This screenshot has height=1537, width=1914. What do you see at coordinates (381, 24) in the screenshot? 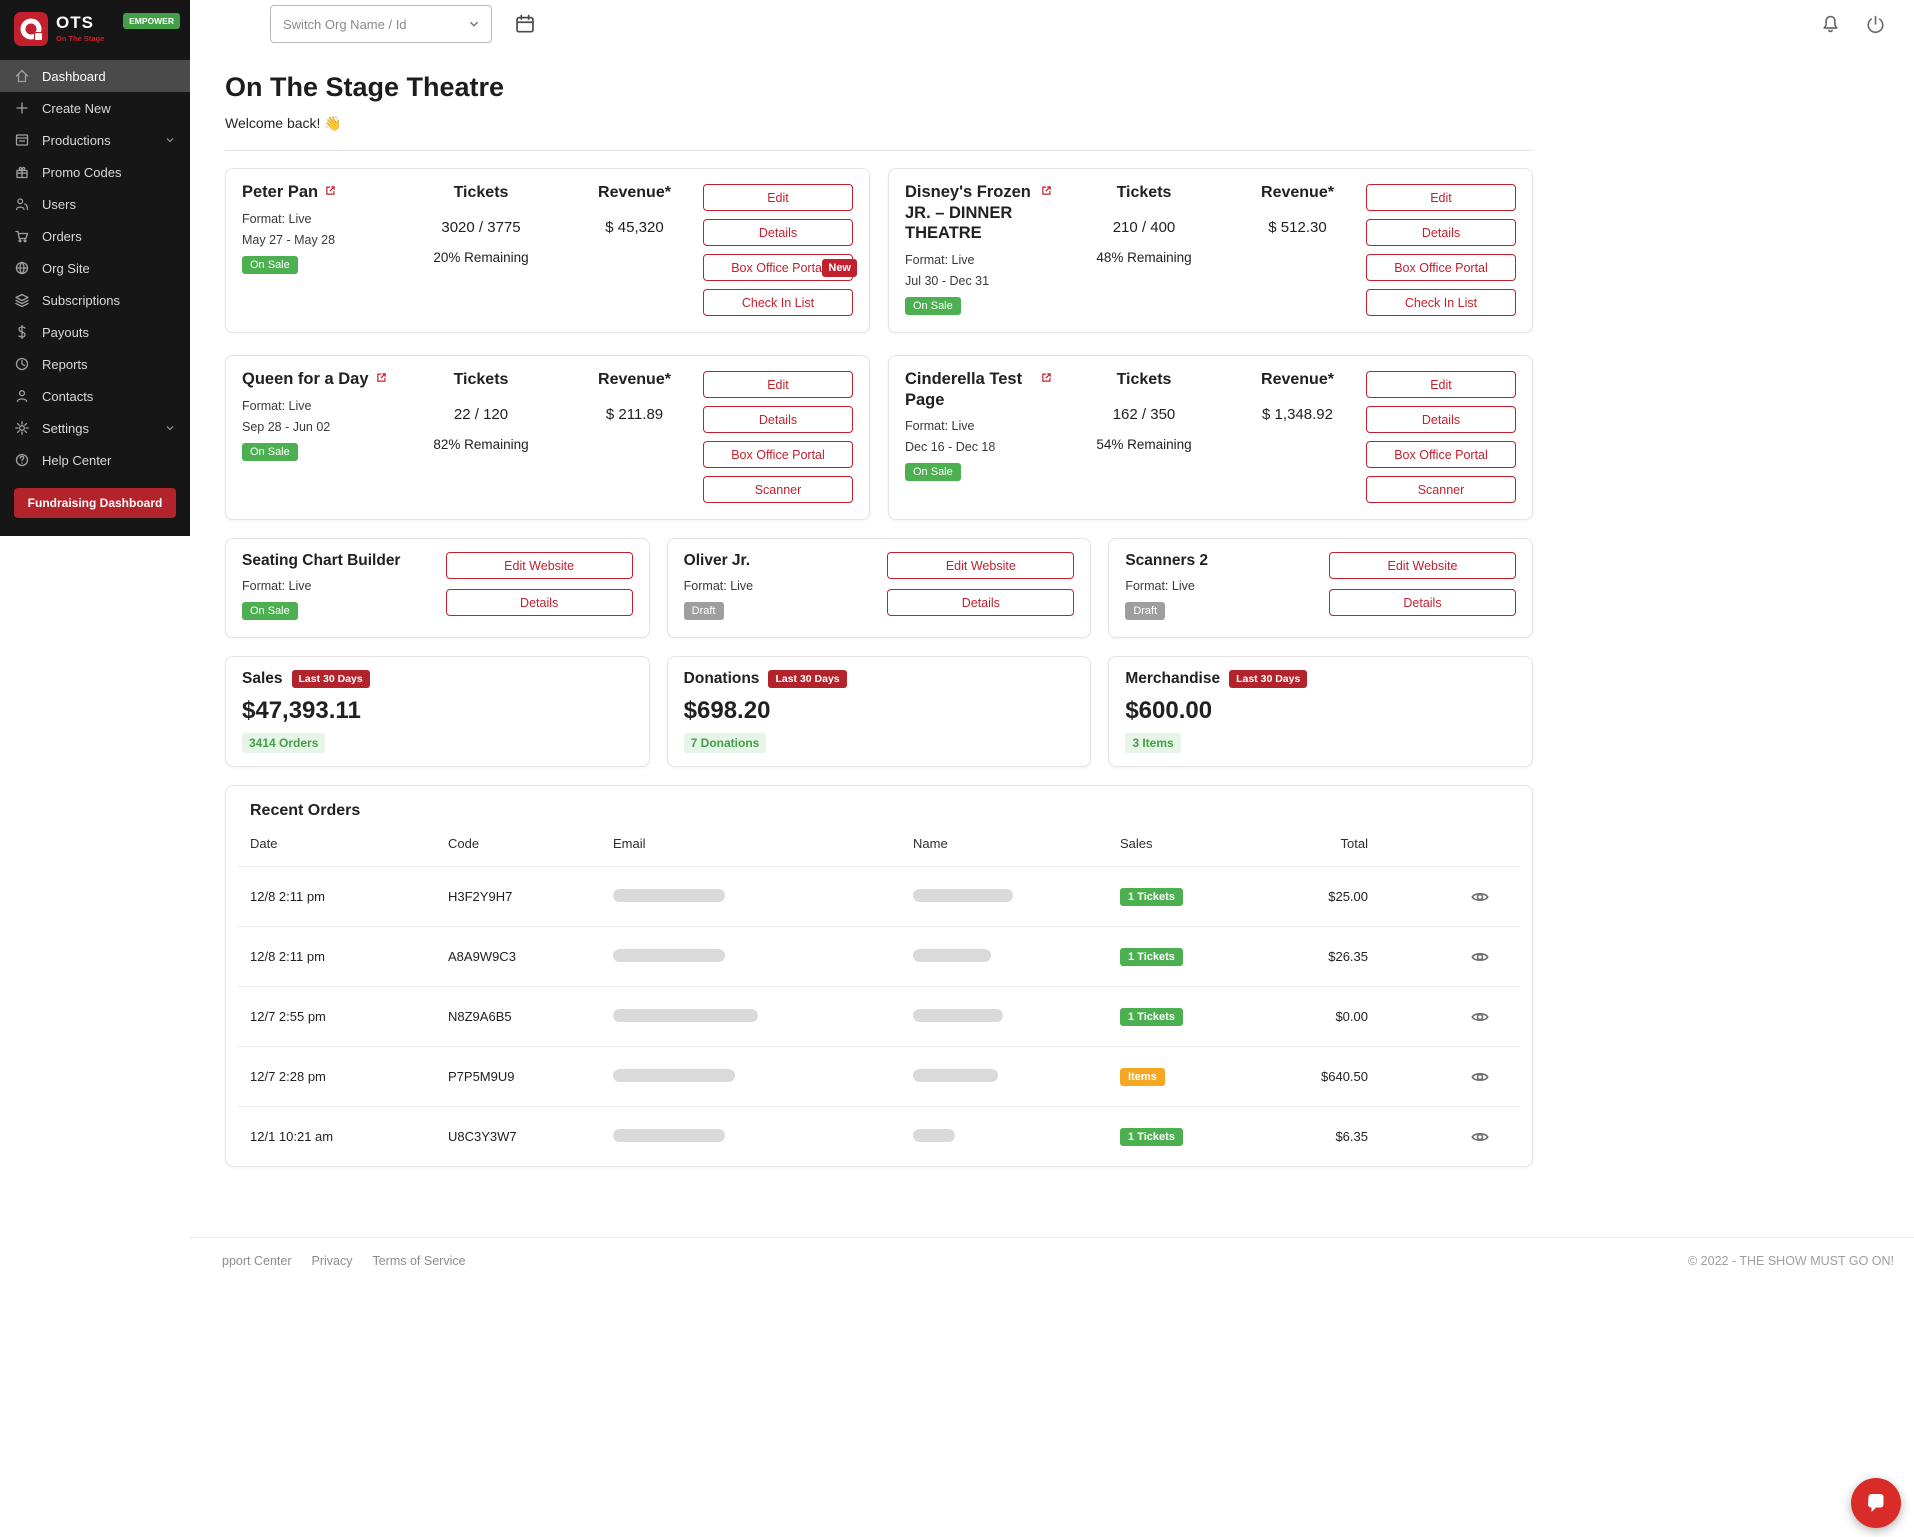
I see `org-switch-select: Switch Org Name / Id` at bounding box center [381, 24].